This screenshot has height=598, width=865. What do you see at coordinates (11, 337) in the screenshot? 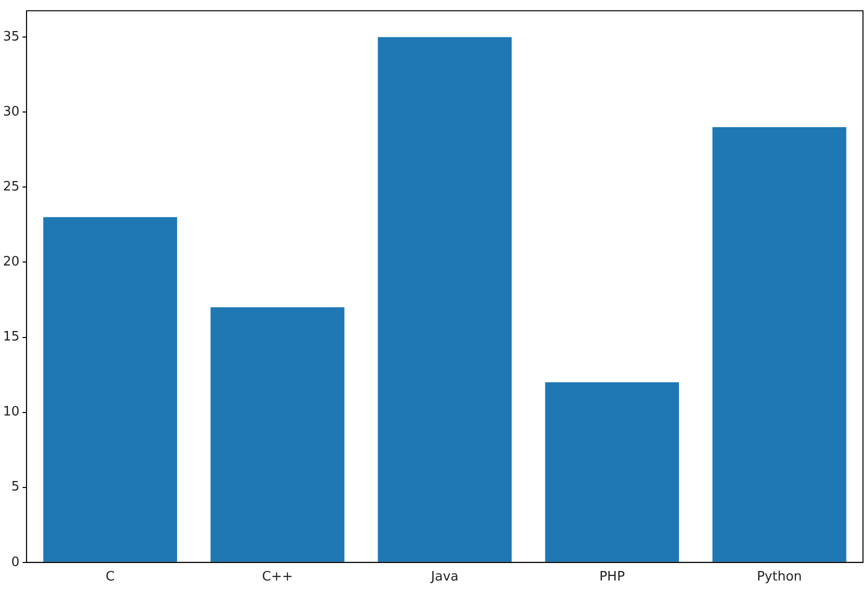
I see `y-tick-label: 15` at bounding box center [11, 337].